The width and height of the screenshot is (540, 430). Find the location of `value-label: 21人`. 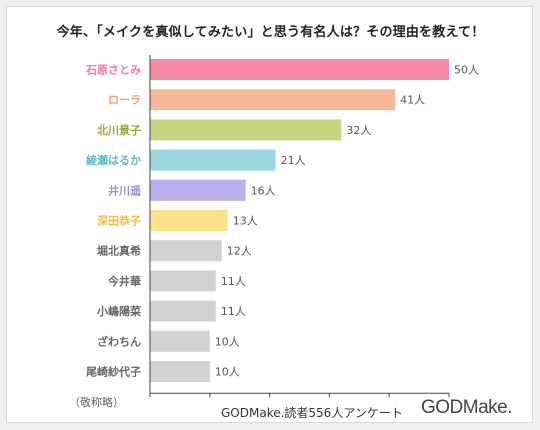

value-label: 21人 is located at coordinates (293, 160).